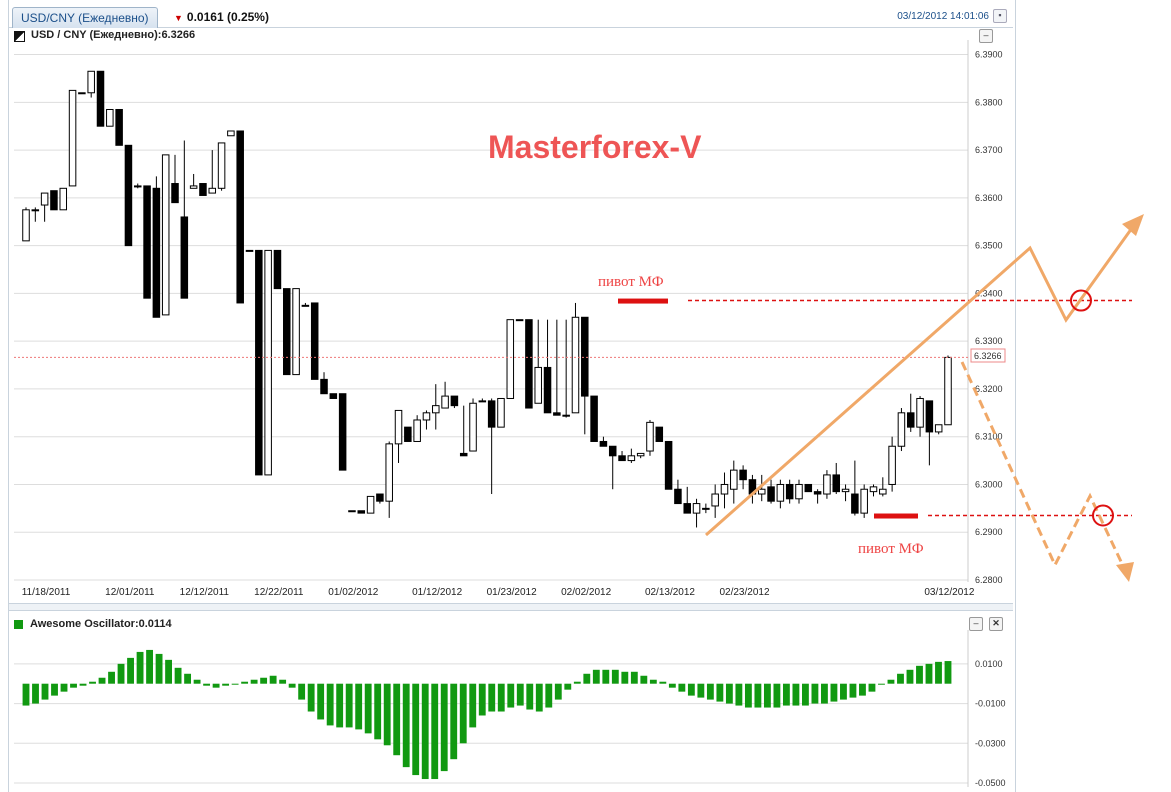 The image size is (1171, 792). I want to click on oscillator-minimize-button: –, so click(976, 624).